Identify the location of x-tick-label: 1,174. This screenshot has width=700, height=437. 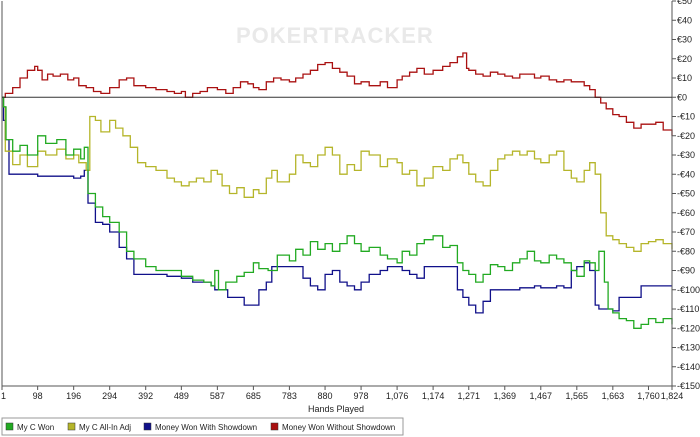
(433, 396).